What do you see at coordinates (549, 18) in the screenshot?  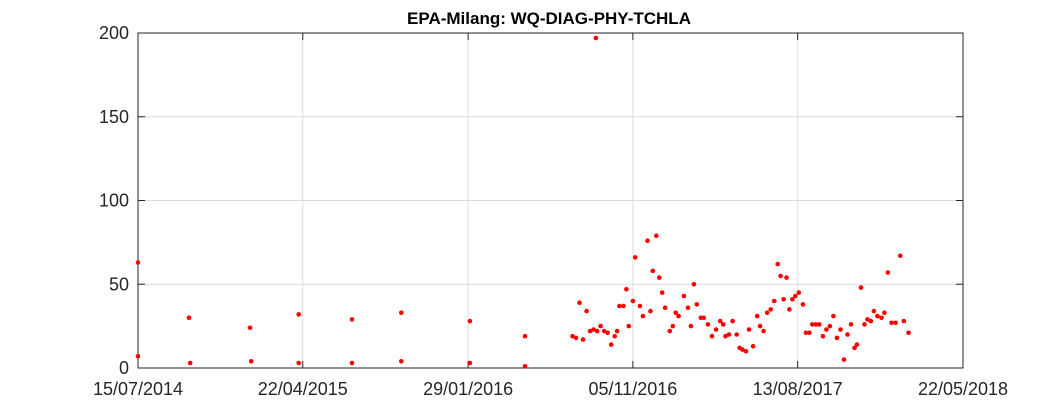 I see `chart-title: EPA-Milang: WQ-DIAG-PHY-TCHLA` at bounding box center [549, 18].